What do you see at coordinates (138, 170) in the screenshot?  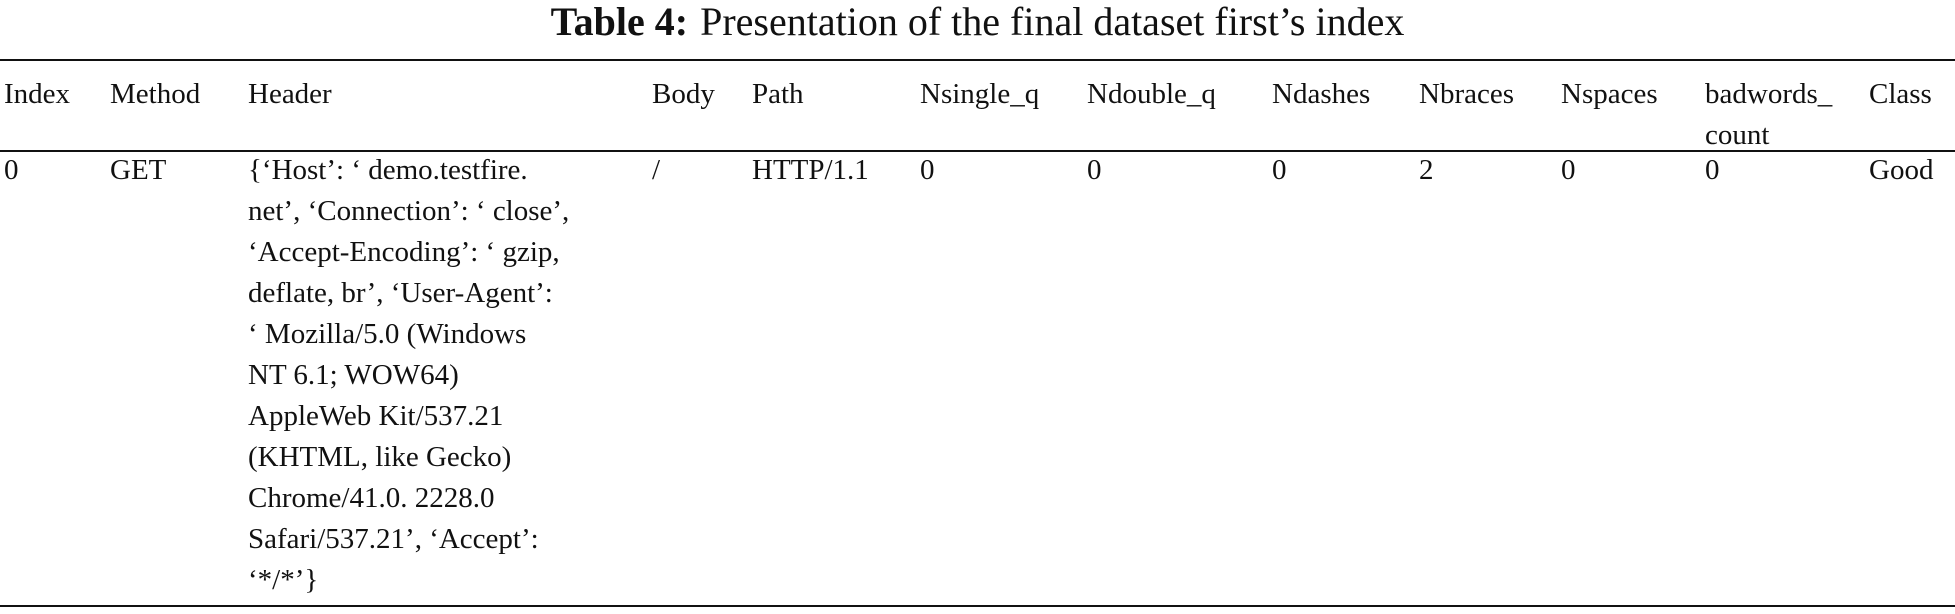 I see `table-cell: GET` at bounding box center [138, 170].